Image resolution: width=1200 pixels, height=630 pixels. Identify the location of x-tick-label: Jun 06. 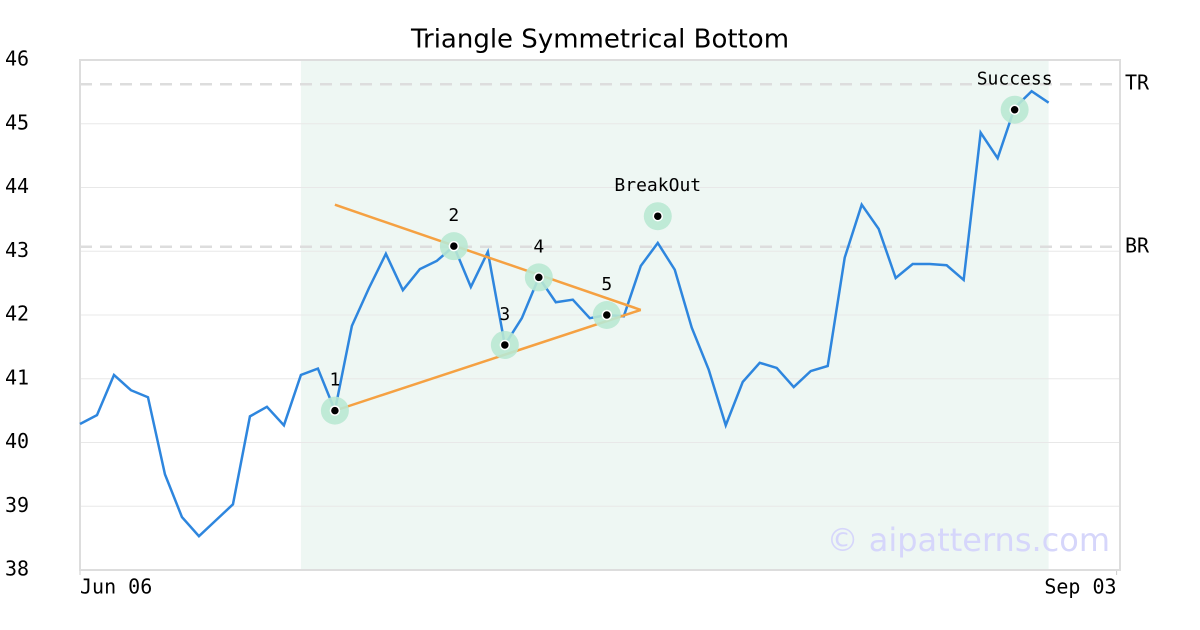
(116, 587).